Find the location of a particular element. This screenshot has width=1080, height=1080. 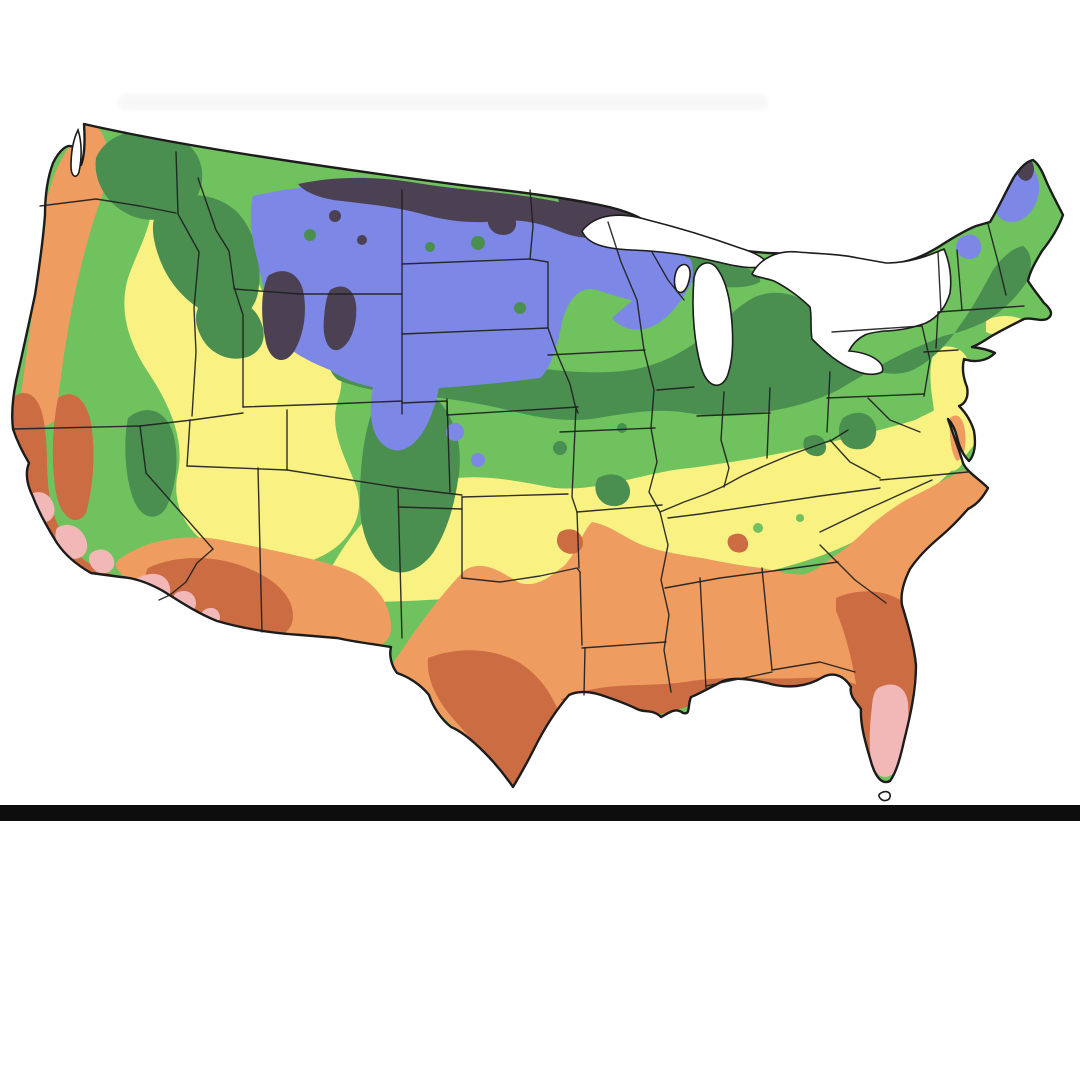

divider-bar is located at coordinates (540, 813).